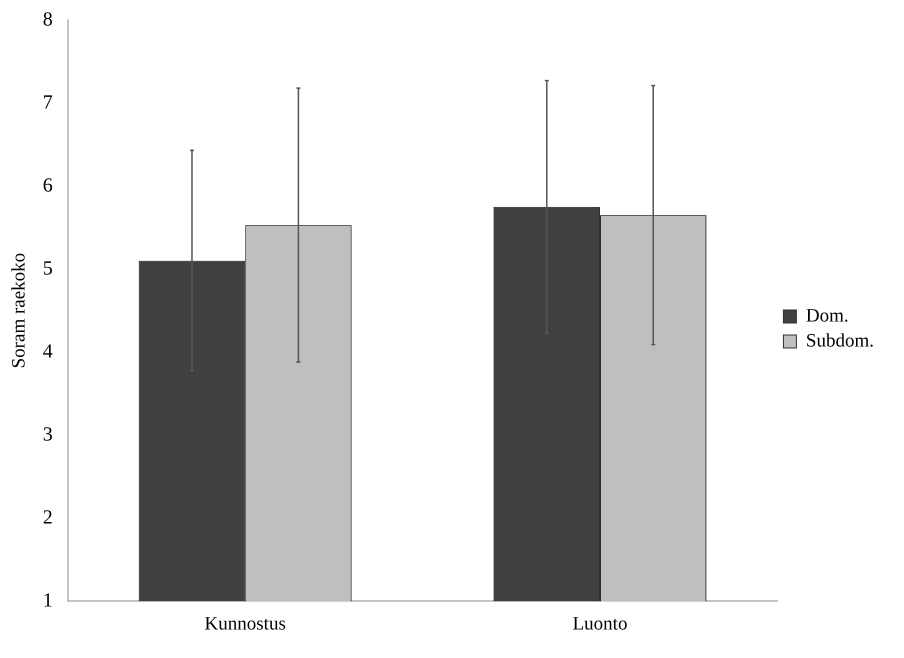 This screenshot has width=904, height=658. What do you see at coordinates (840, 341) in the screenshot?
I see `legend-label: Subdom.` at bounding box center [840, 341].